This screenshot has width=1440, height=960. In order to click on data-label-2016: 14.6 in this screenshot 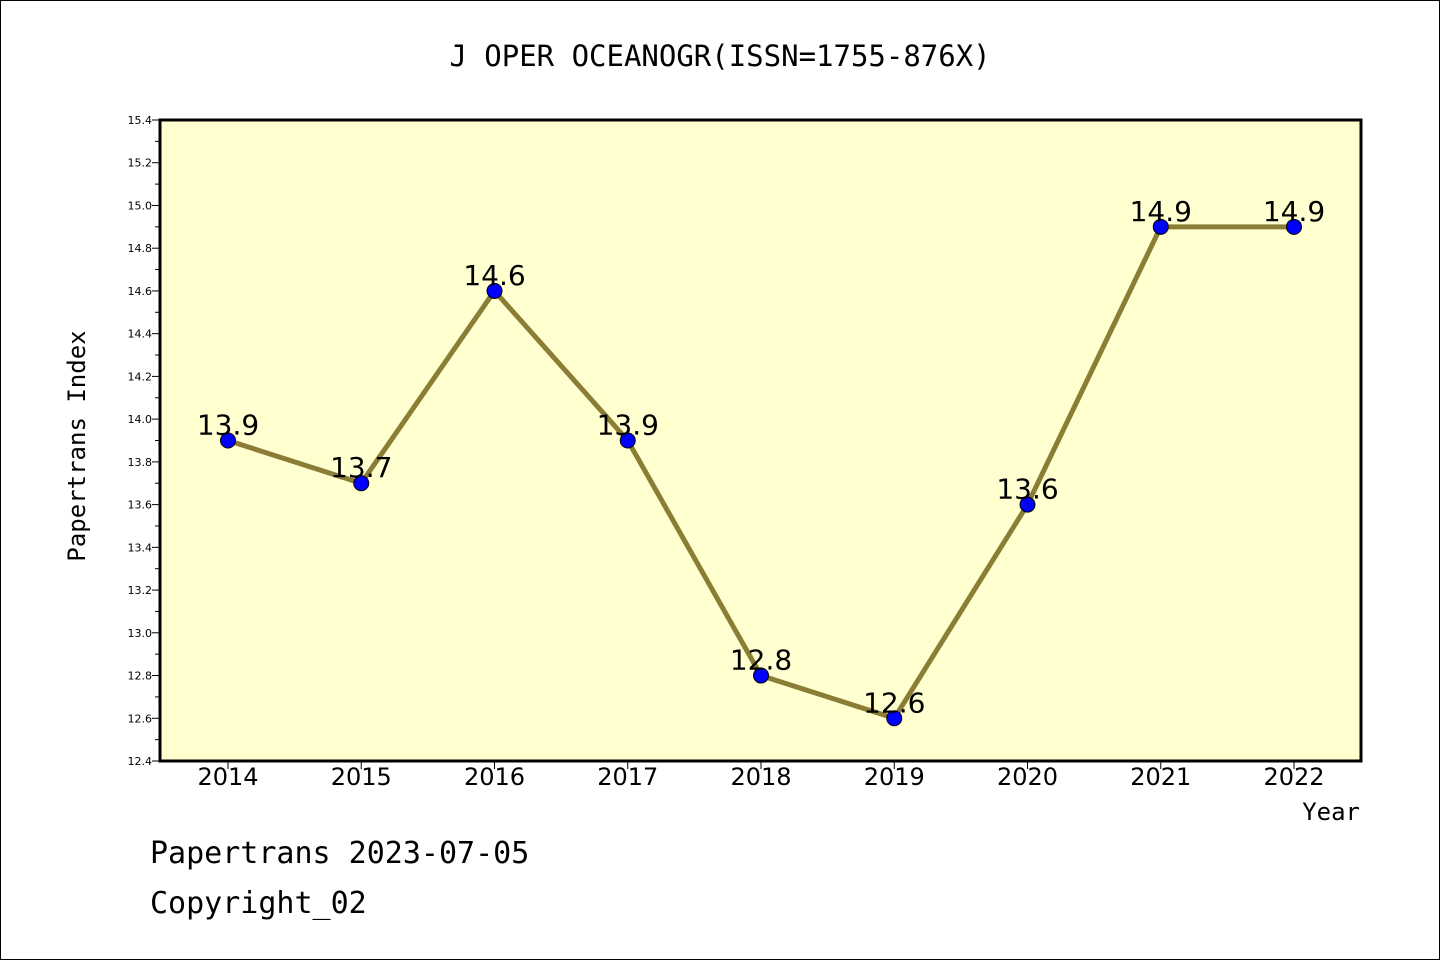, I will do `click(494, 275)`.